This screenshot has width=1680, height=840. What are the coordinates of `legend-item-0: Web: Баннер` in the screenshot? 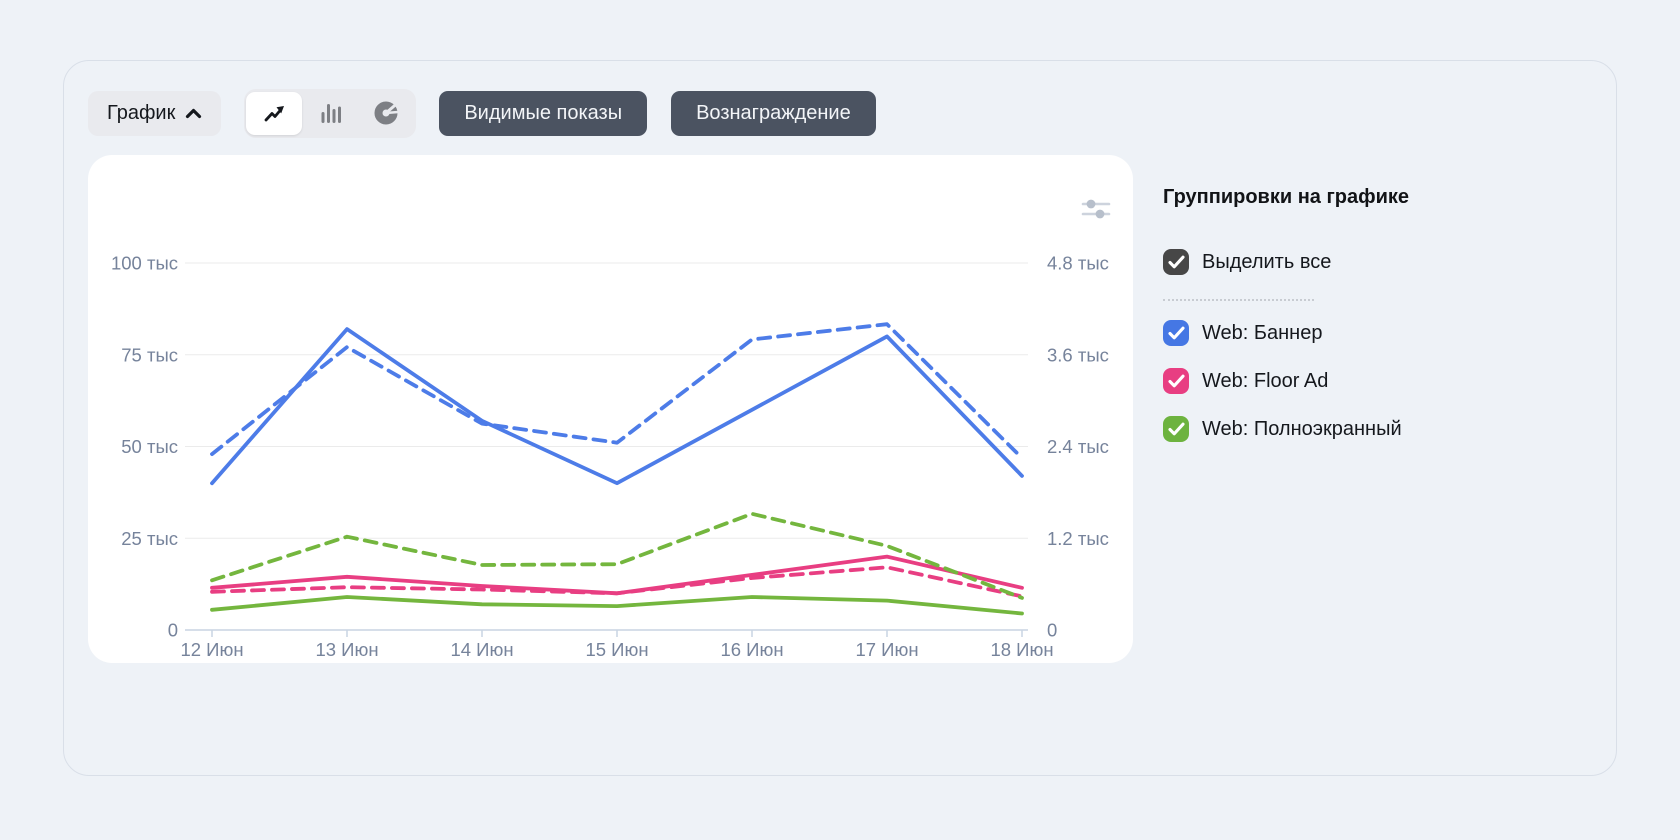 It's located at (1393, 333).